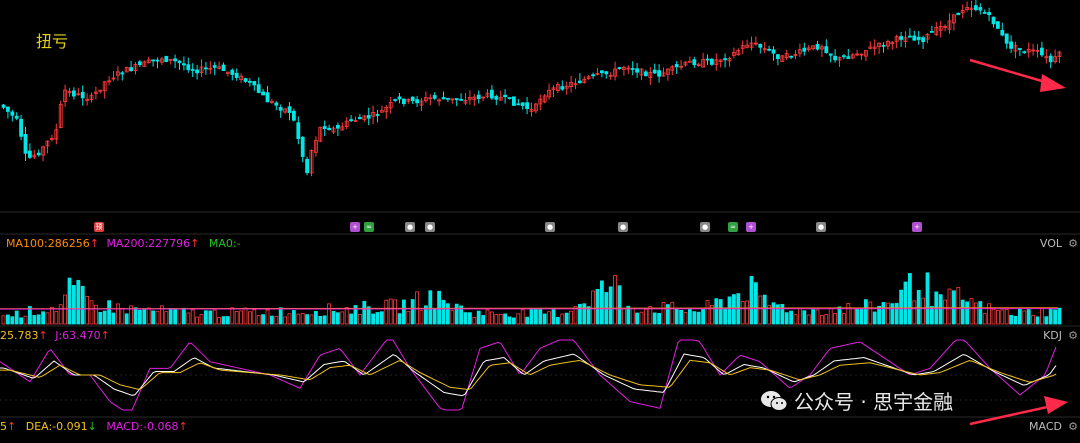  I want to click on kdj-legend: 25.783↑ J:63.470↑, so click(55, 335).